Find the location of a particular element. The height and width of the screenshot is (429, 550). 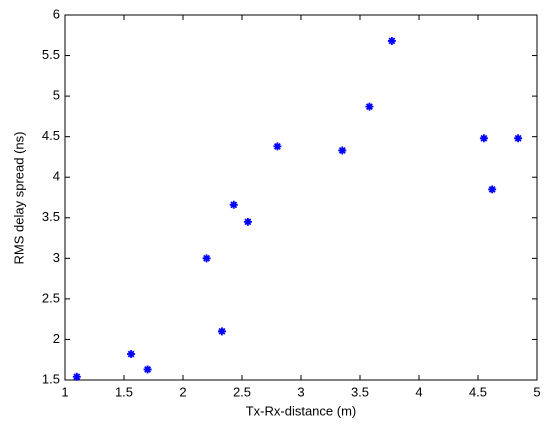

x-axis-label: Tx-Rx-distance (m) is located at coordinates (301, 410).